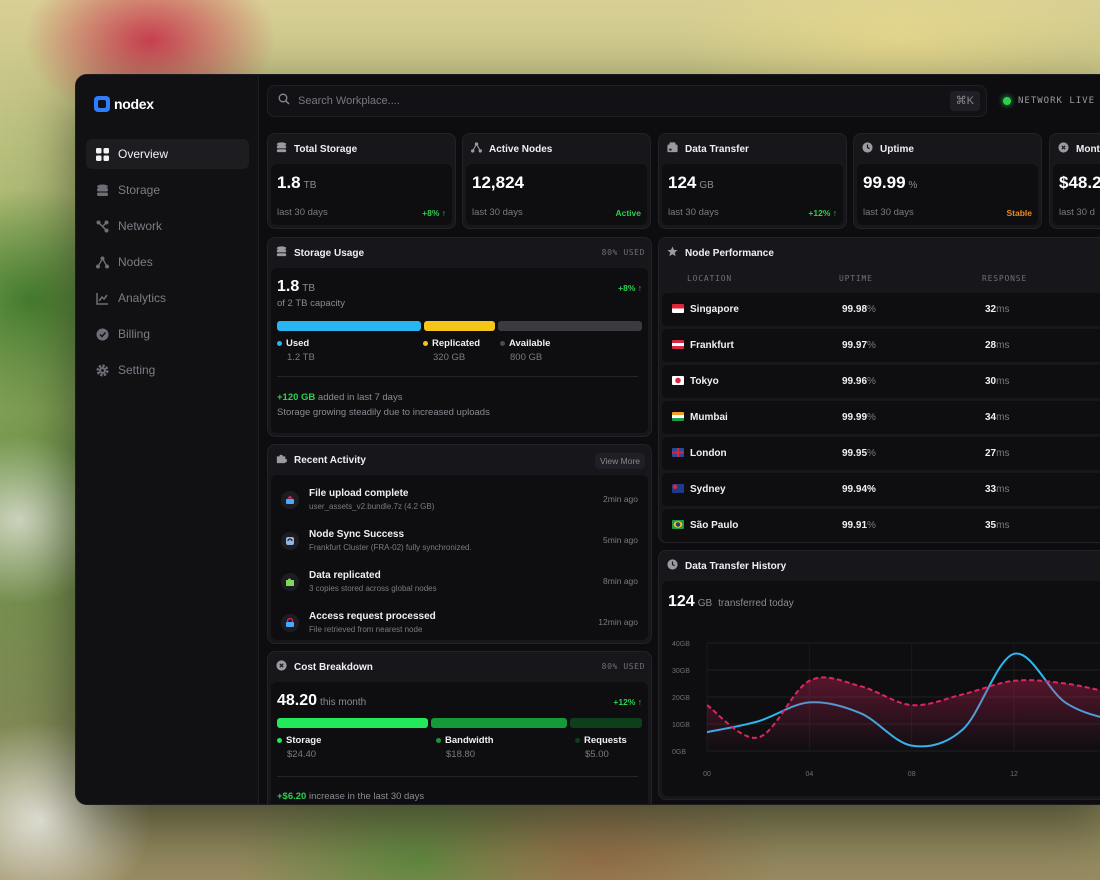  What do you see at coordinates (678, 308) in the screenshot?
I see `flag-sg-icon` at bounding box center [678, 308].